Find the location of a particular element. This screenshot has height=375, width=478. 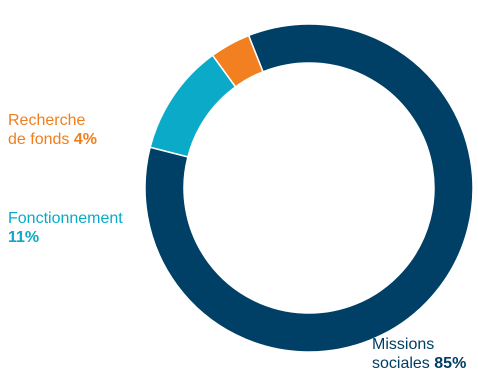

slice-label-line1: Recherche is located at coordinates (47, 120).